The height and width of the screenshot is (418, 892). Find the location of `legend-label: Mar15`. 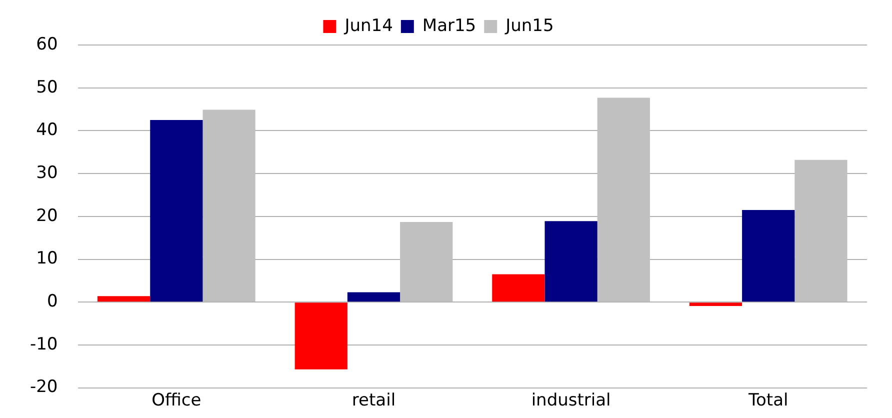

legend-label: Mar15 is located at coordinates (449, 26).